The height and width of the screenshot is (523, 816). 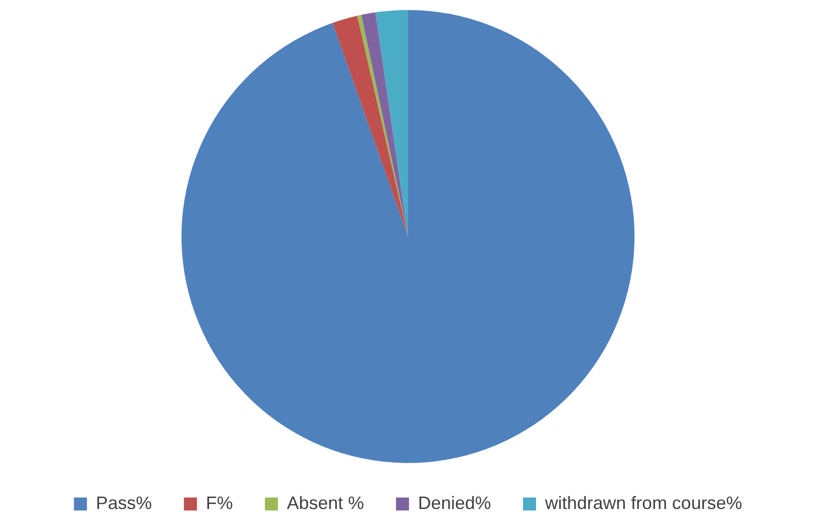 I want to click on legend-label: Denied%, so click(x=455, y=502).